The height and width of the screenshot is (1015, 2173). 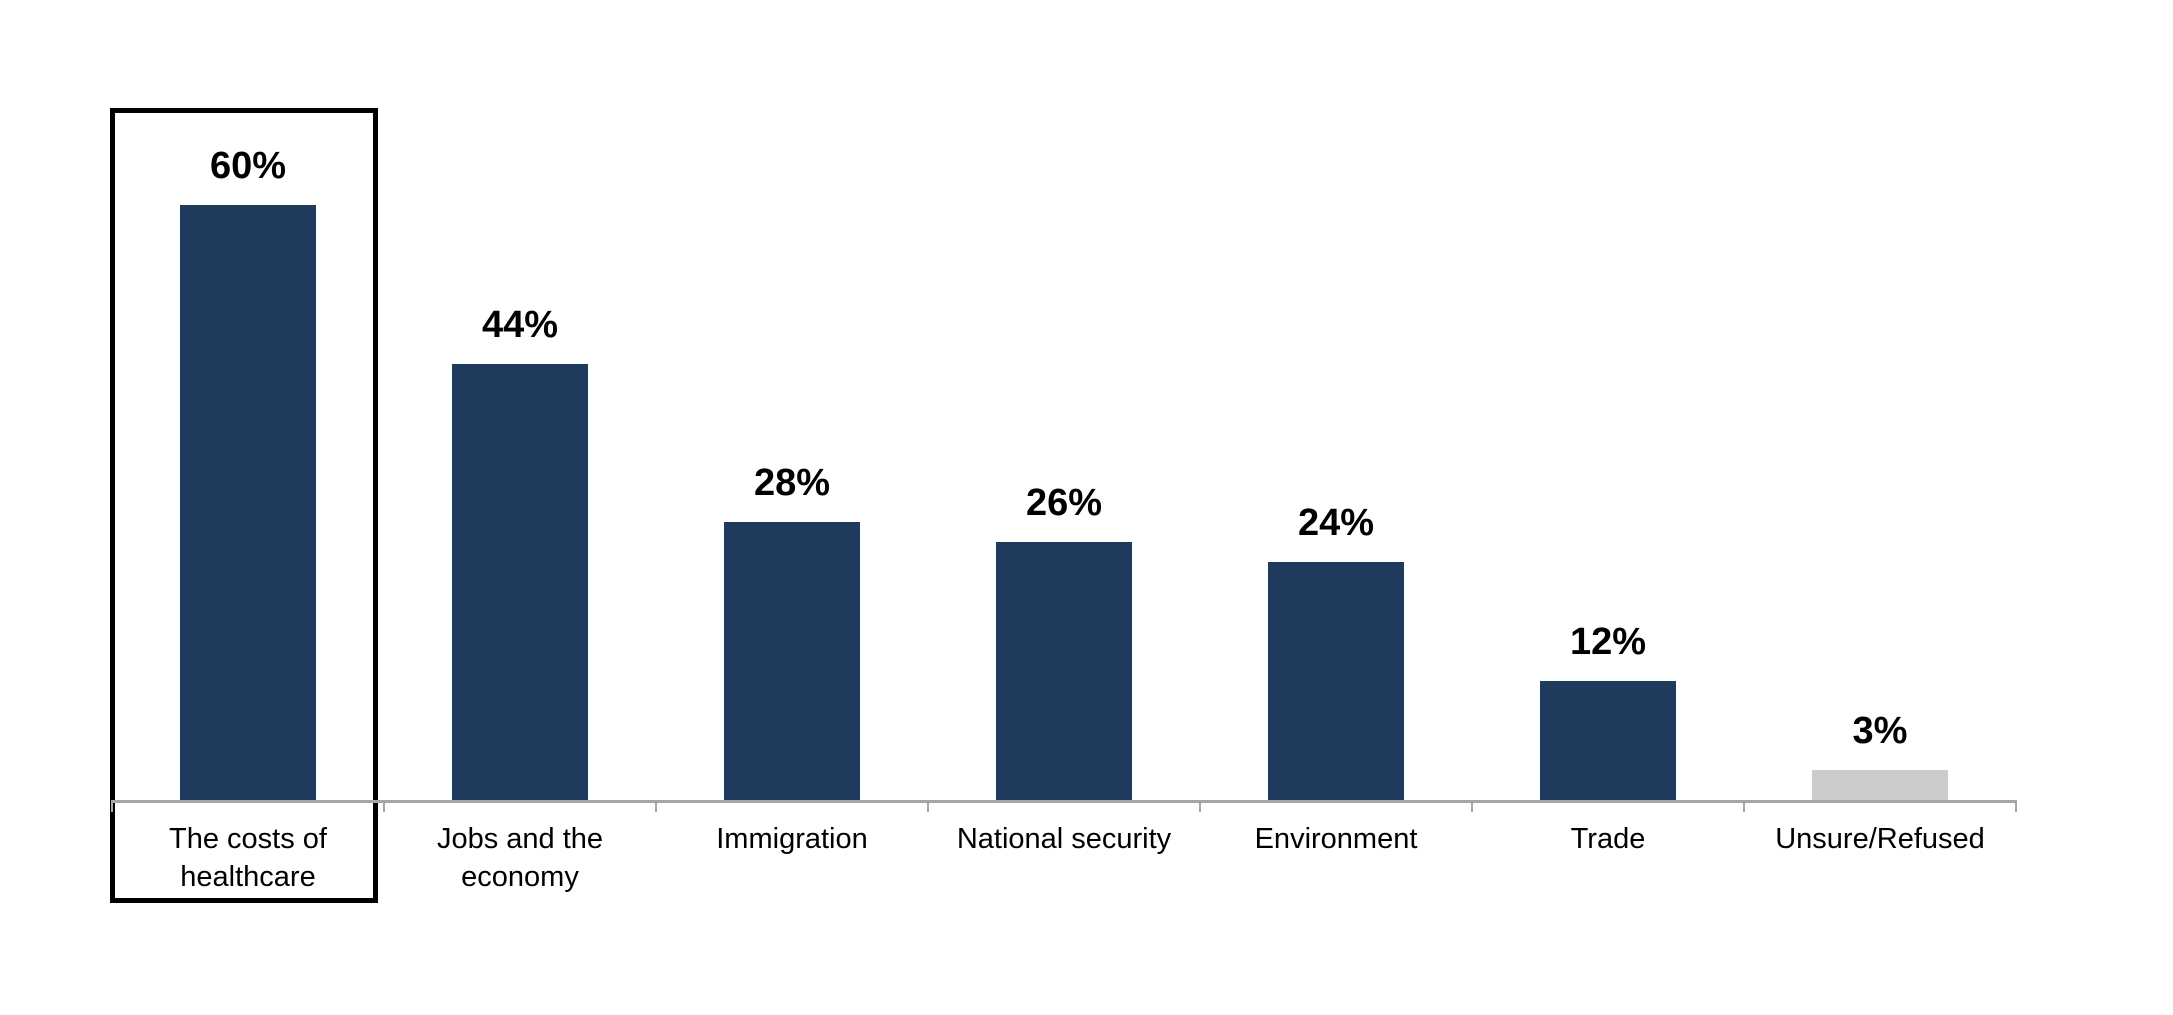 What do you see at coordinates (1064, 503) in the screenshot?
I see `bar-value-label: 26%` at bounding box center [1064, 503].